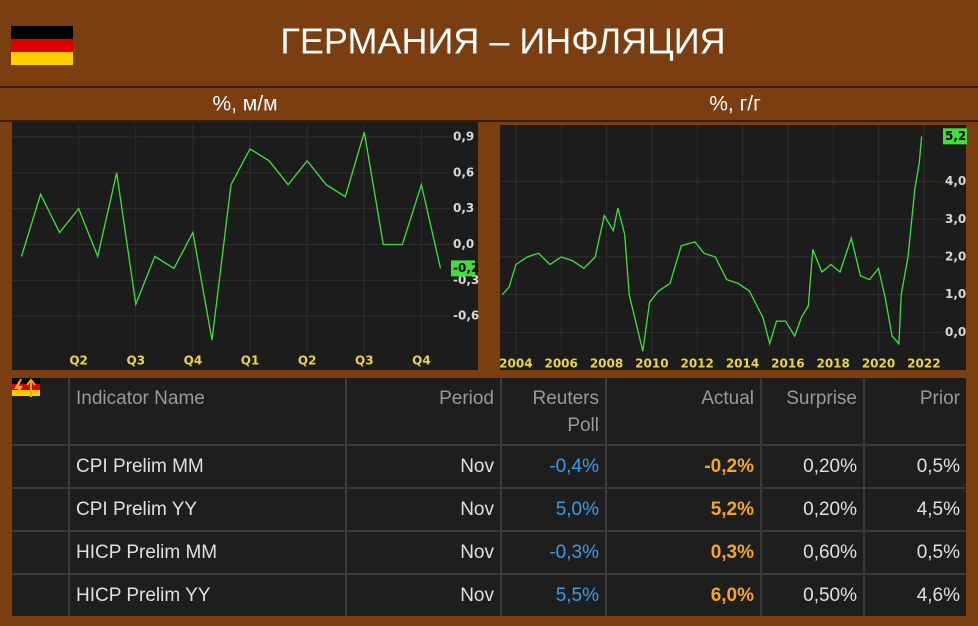 The image size is (978, 626). Describe the element at coordinates (463, 136) in the screenshot. I see `y-tick-label: 0,9` at that location.